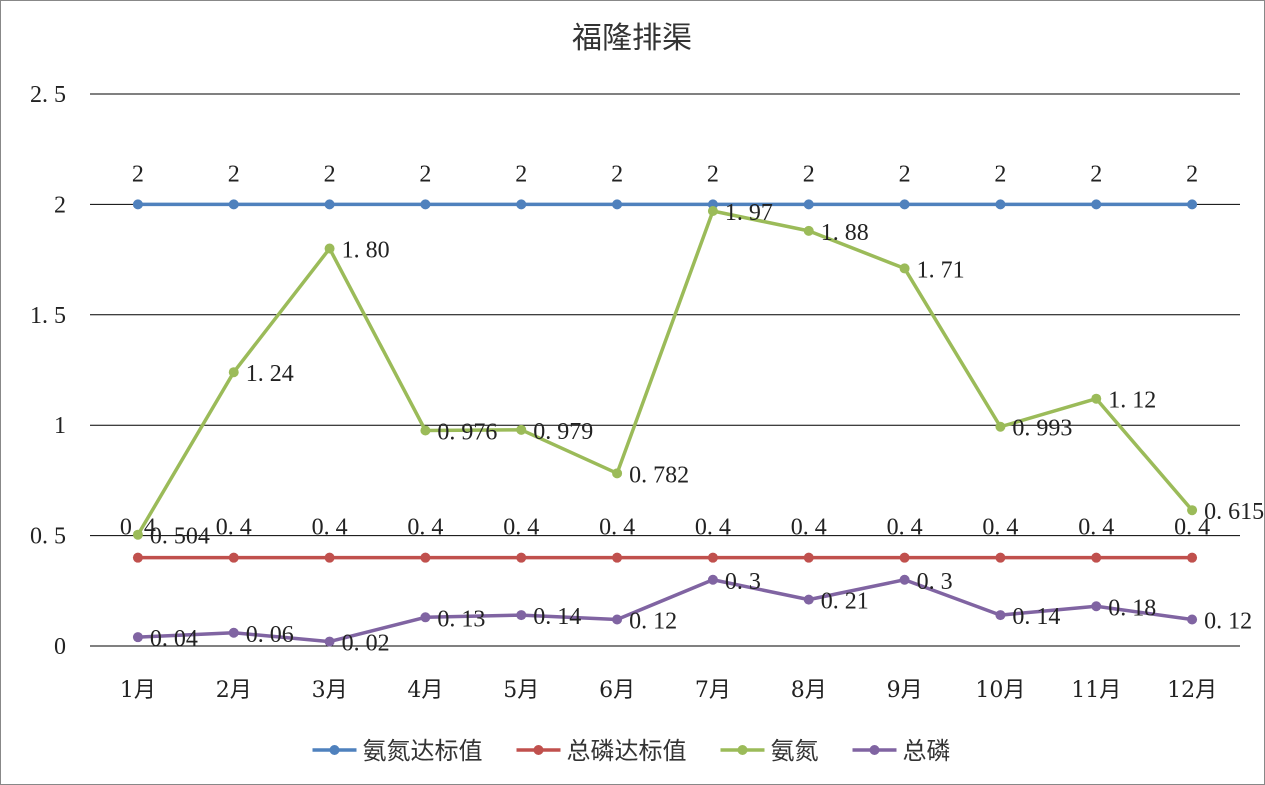 The image size is (1265, 785). I want to click on y-axis: 0 0. 5 1 1. 5 2 2. 5, so click(48, 371).